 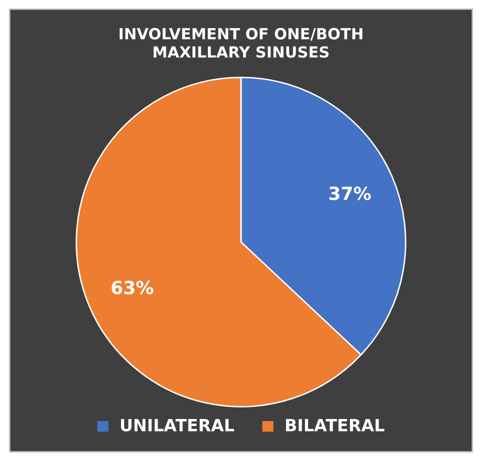 What do you see at coordinates (133, 287) in the screenshot?
I see `data-label: 63%` at bounding box center [133, 287].